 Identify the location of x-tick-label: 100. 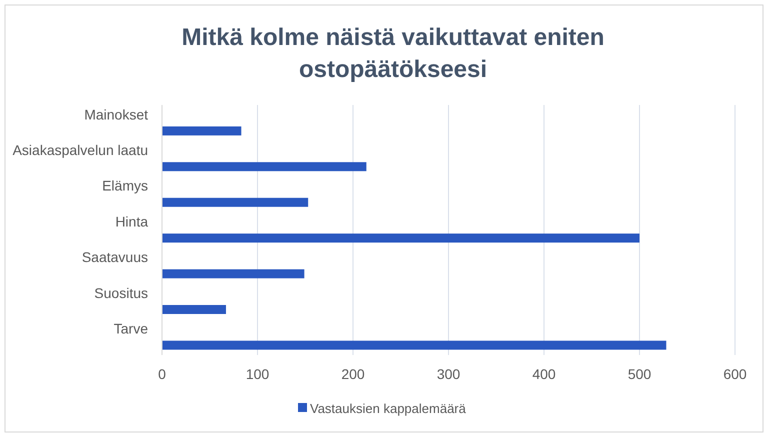
(258, 374).